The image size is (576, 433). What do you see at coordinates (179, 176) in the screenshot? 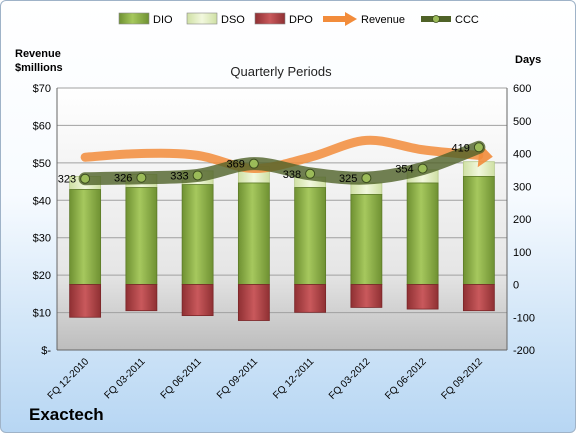
I see `ccc-label: 333` at bounding box center [179, 176].